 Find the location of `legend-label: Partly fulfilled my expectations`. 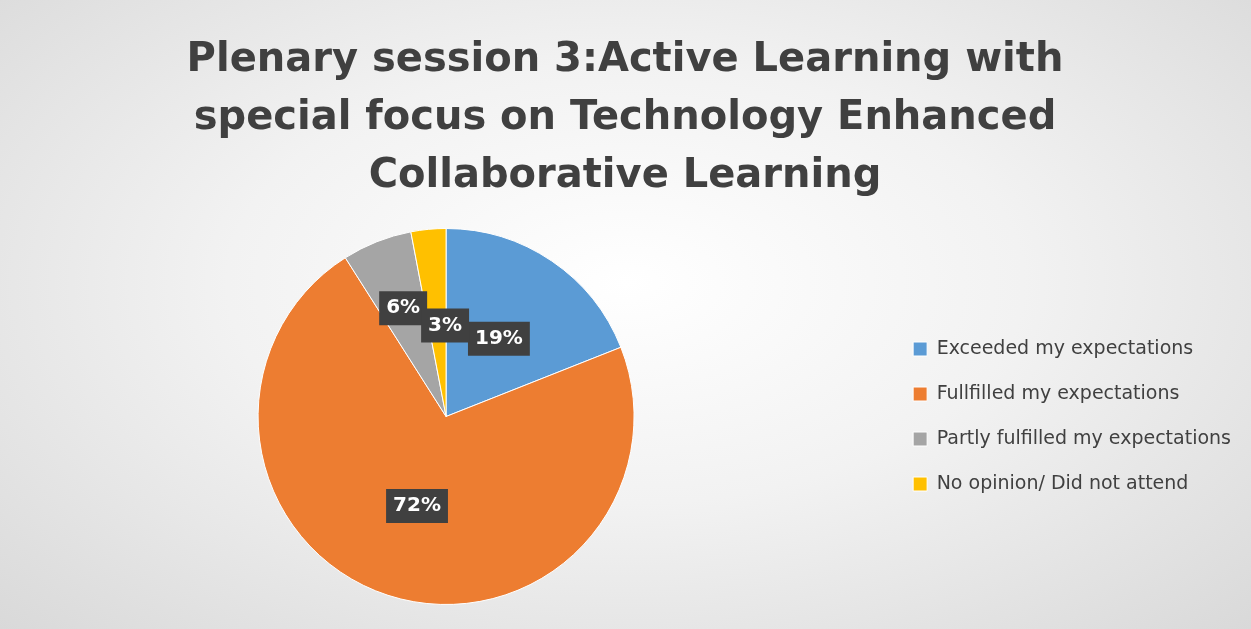

legend-label: Partly fulfilled my expectations is located at coordinates (1083, 436).